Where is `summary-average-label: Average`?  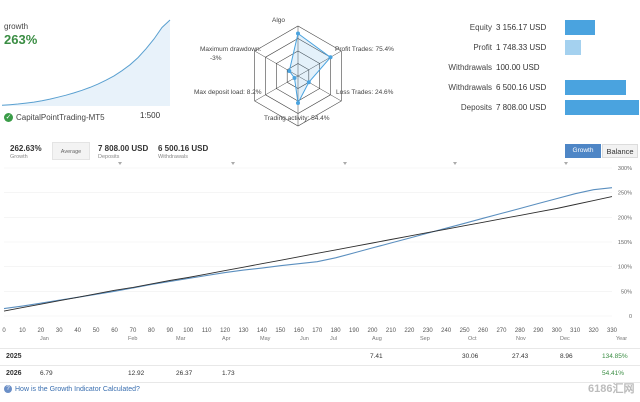 summary-average-label: Average is located at coordinates (71, 152).